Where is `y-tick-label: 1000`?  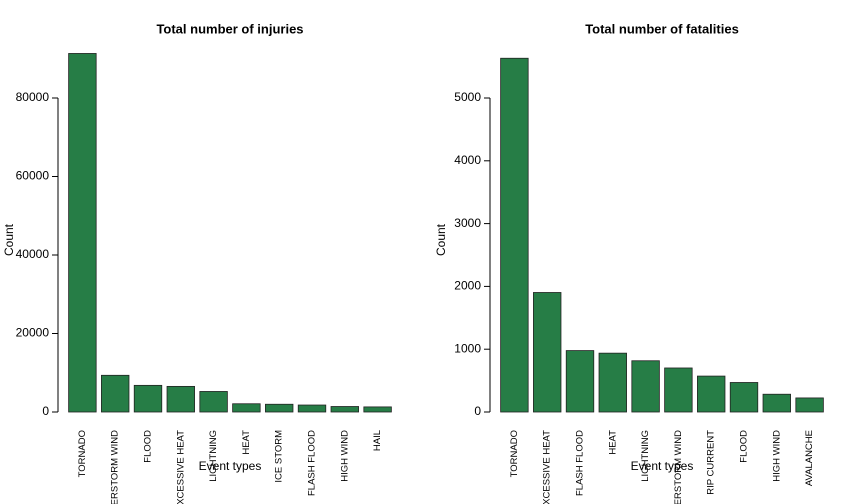
y-tick-label: 1000 is located at coordinates (467, 348).